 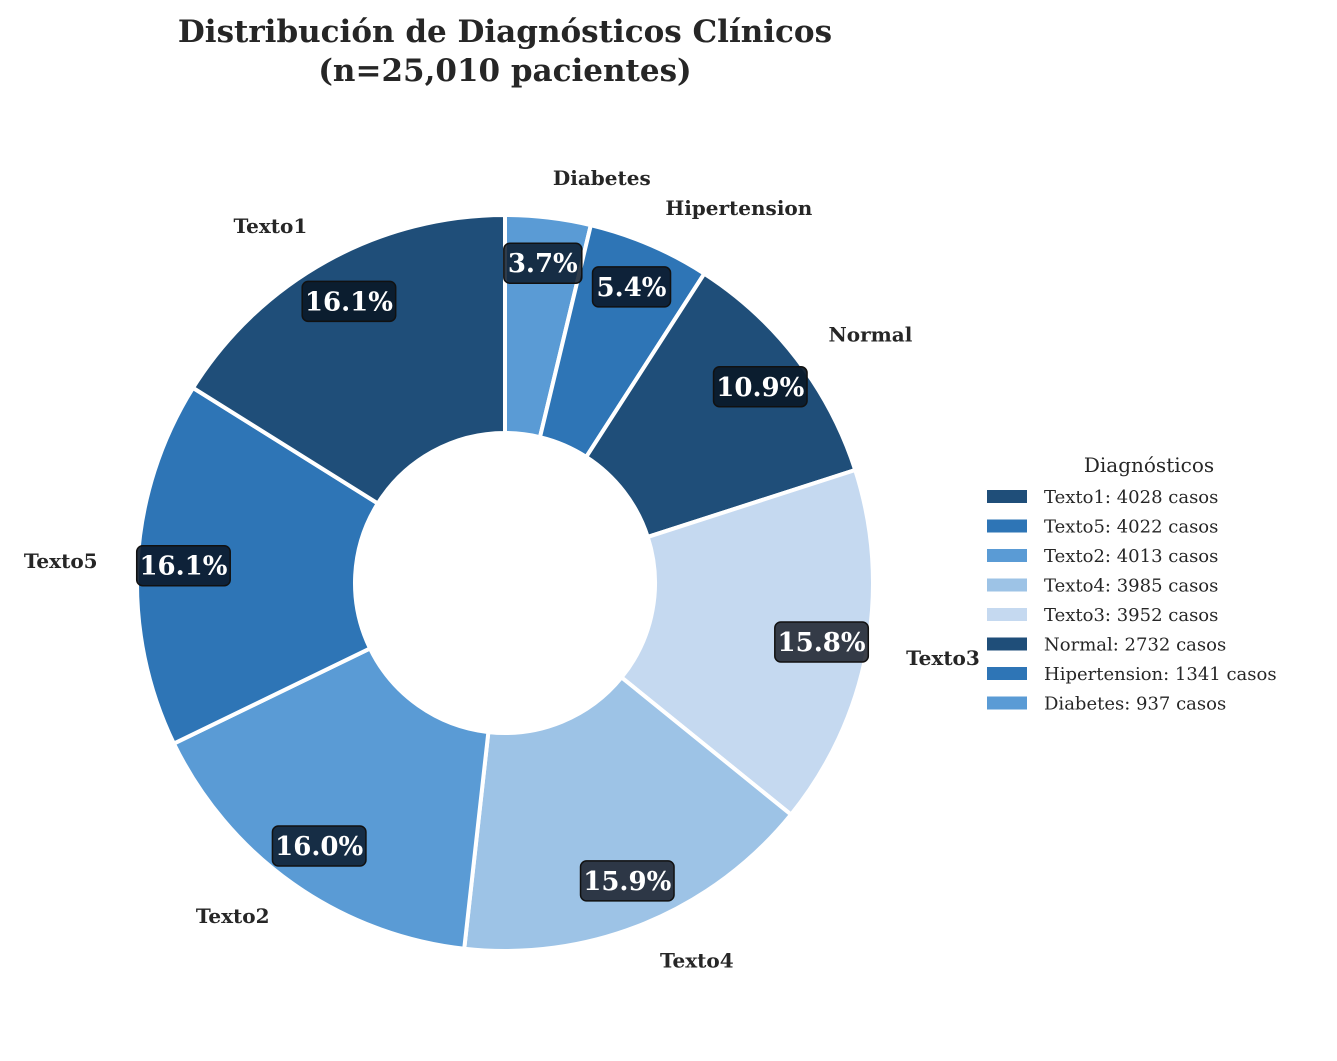 I want to click on svg-text: 15.9%, so click(x=627, y=882).